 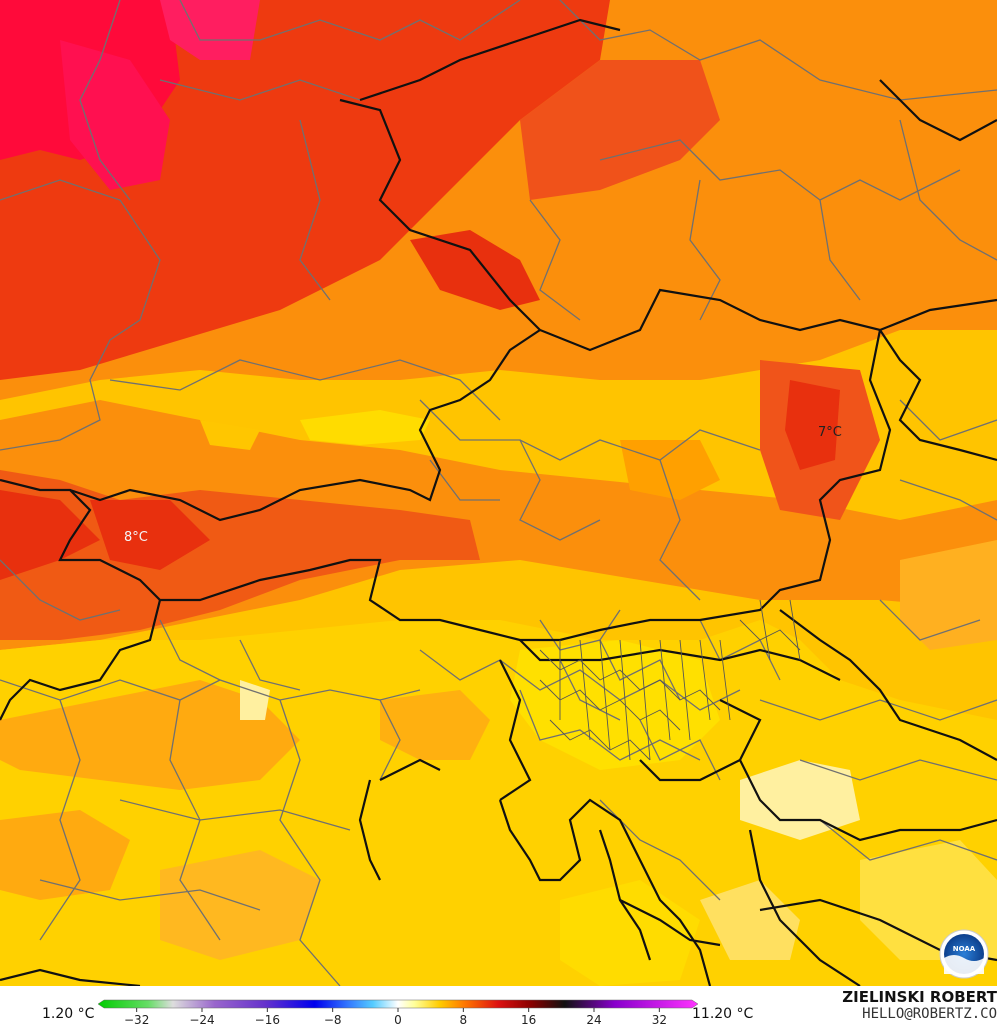 I want to click on legend-tick-label: 16, so click(x=528, y=1020).